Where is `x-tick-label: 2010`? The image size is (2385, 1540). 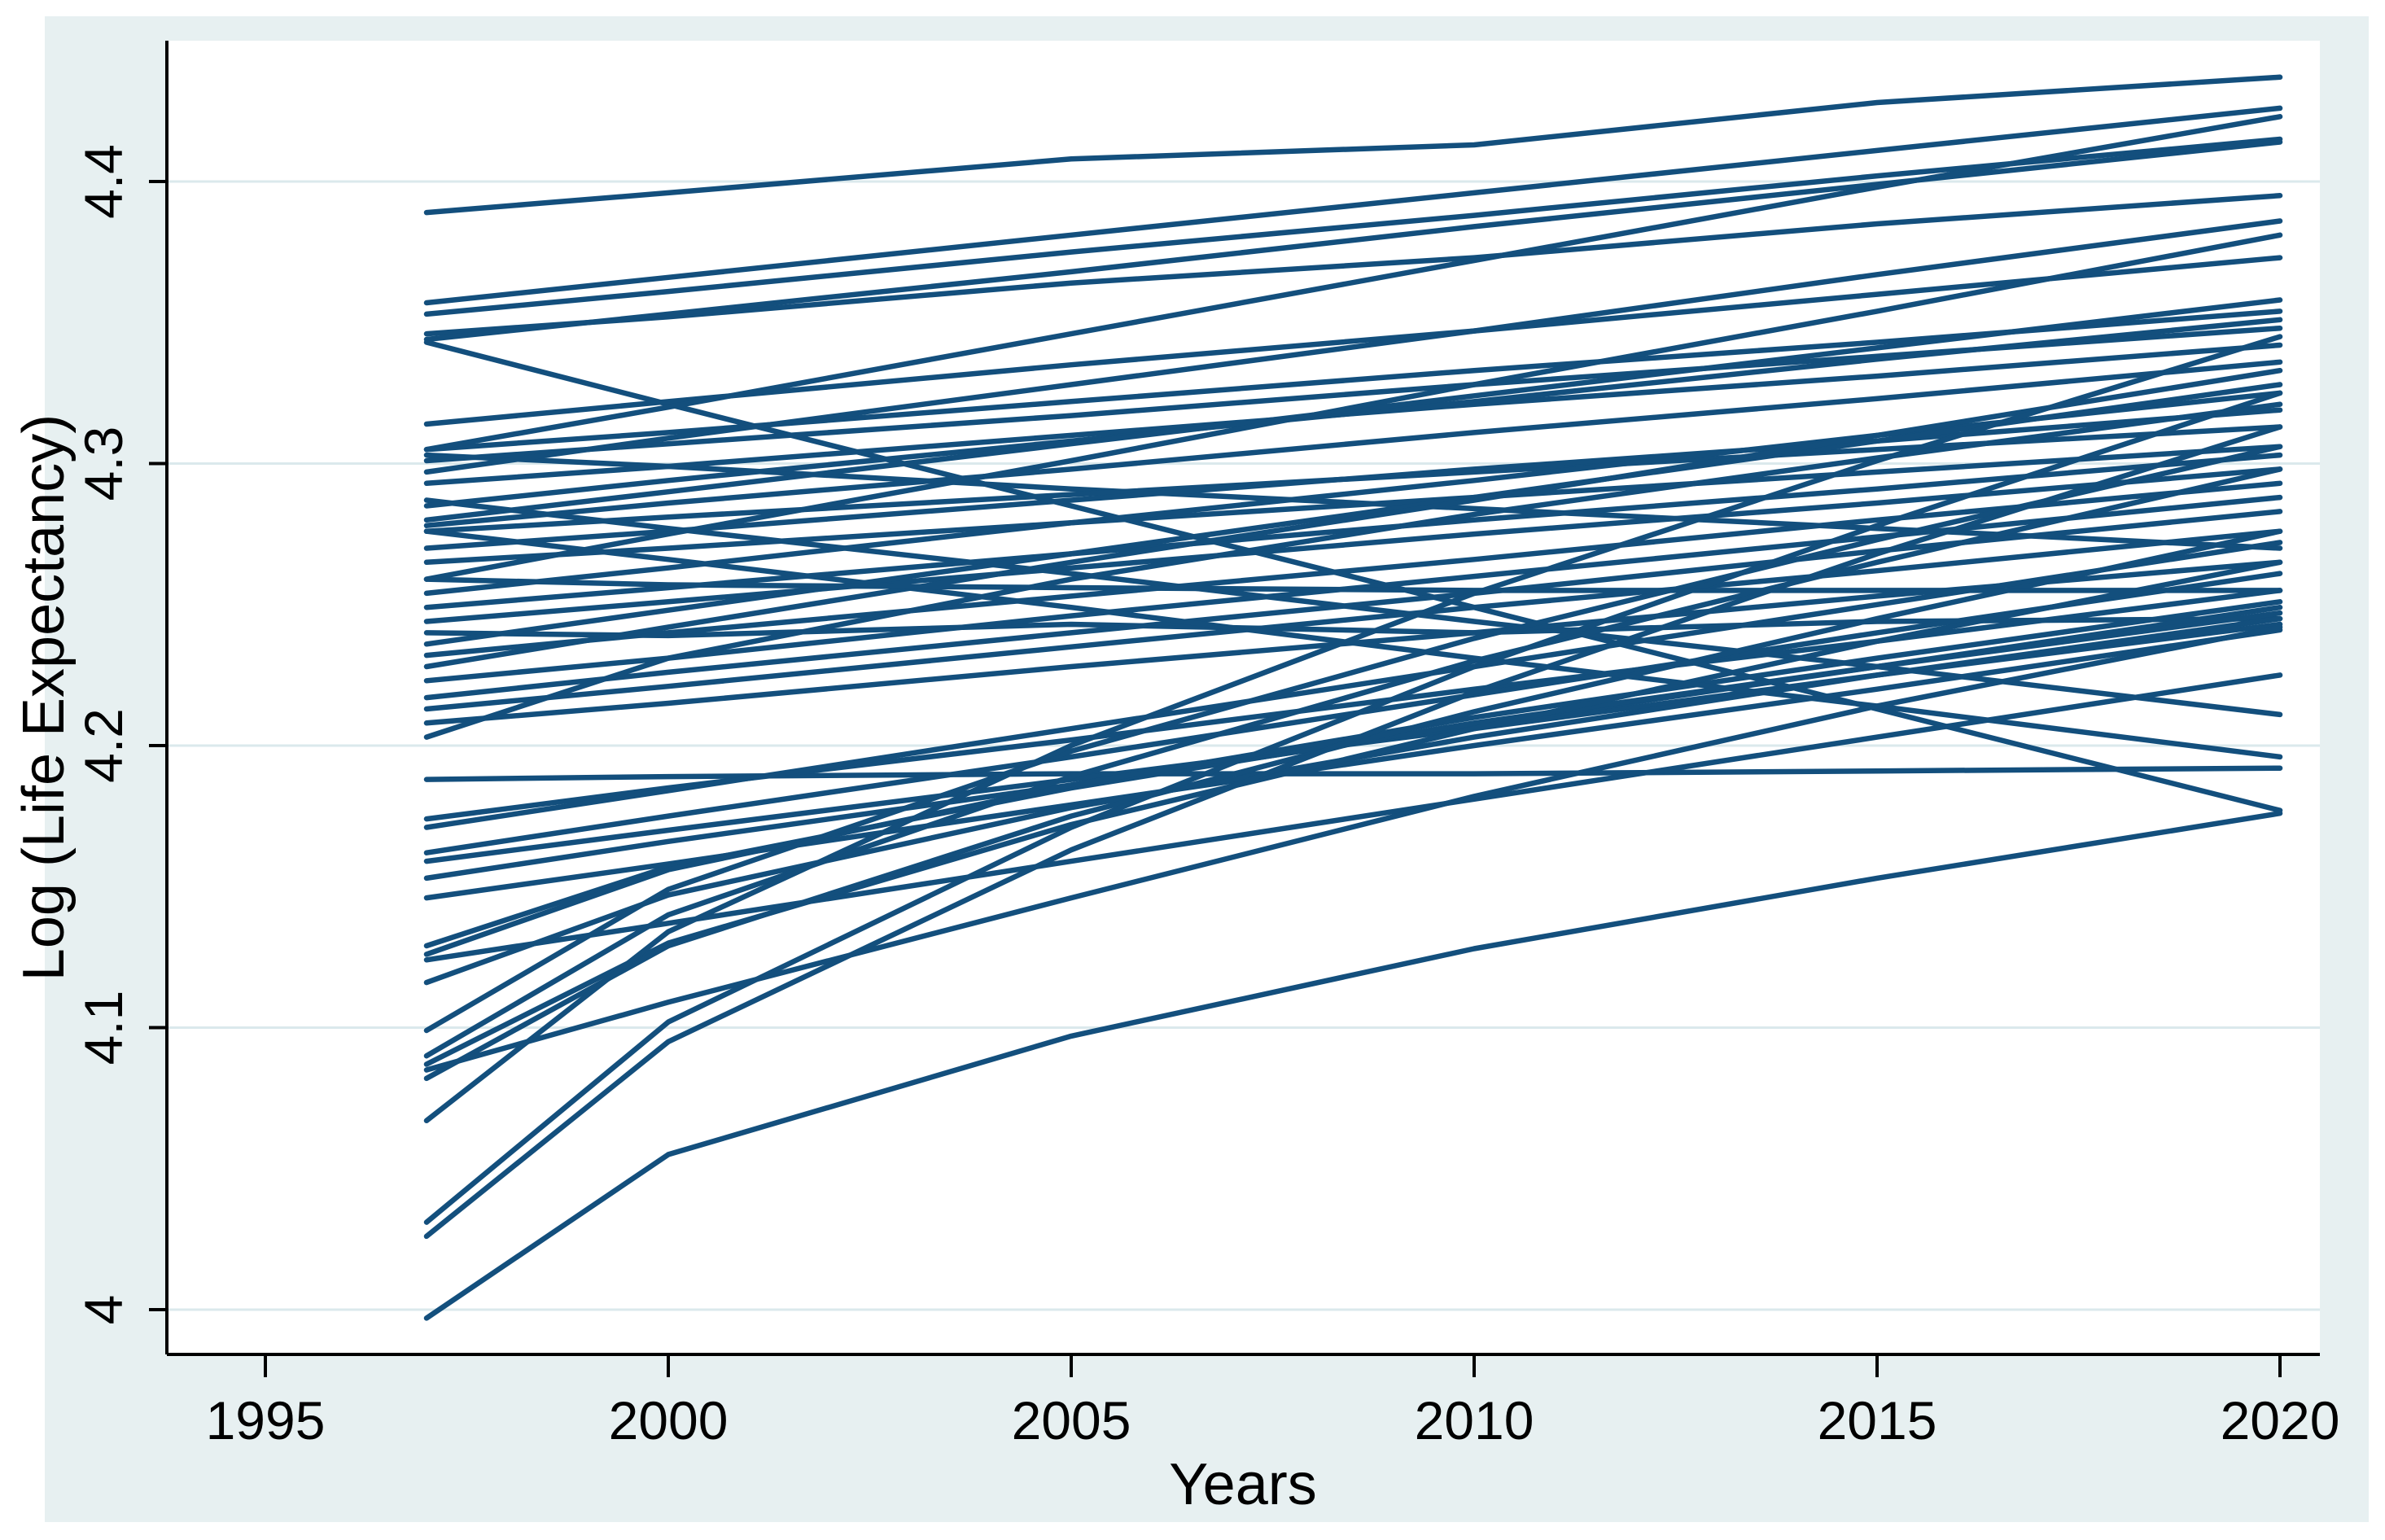
x-tick-label: 2010 is located at coordinates (1475, 1420).